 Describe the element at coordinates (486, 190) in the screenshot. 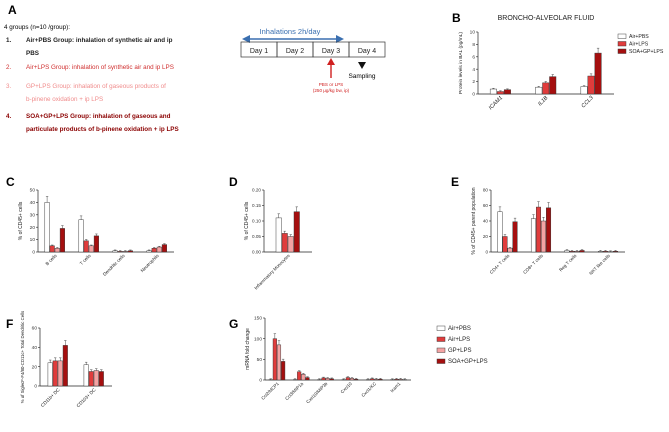

I see `y-tick-label: 80` at that location.